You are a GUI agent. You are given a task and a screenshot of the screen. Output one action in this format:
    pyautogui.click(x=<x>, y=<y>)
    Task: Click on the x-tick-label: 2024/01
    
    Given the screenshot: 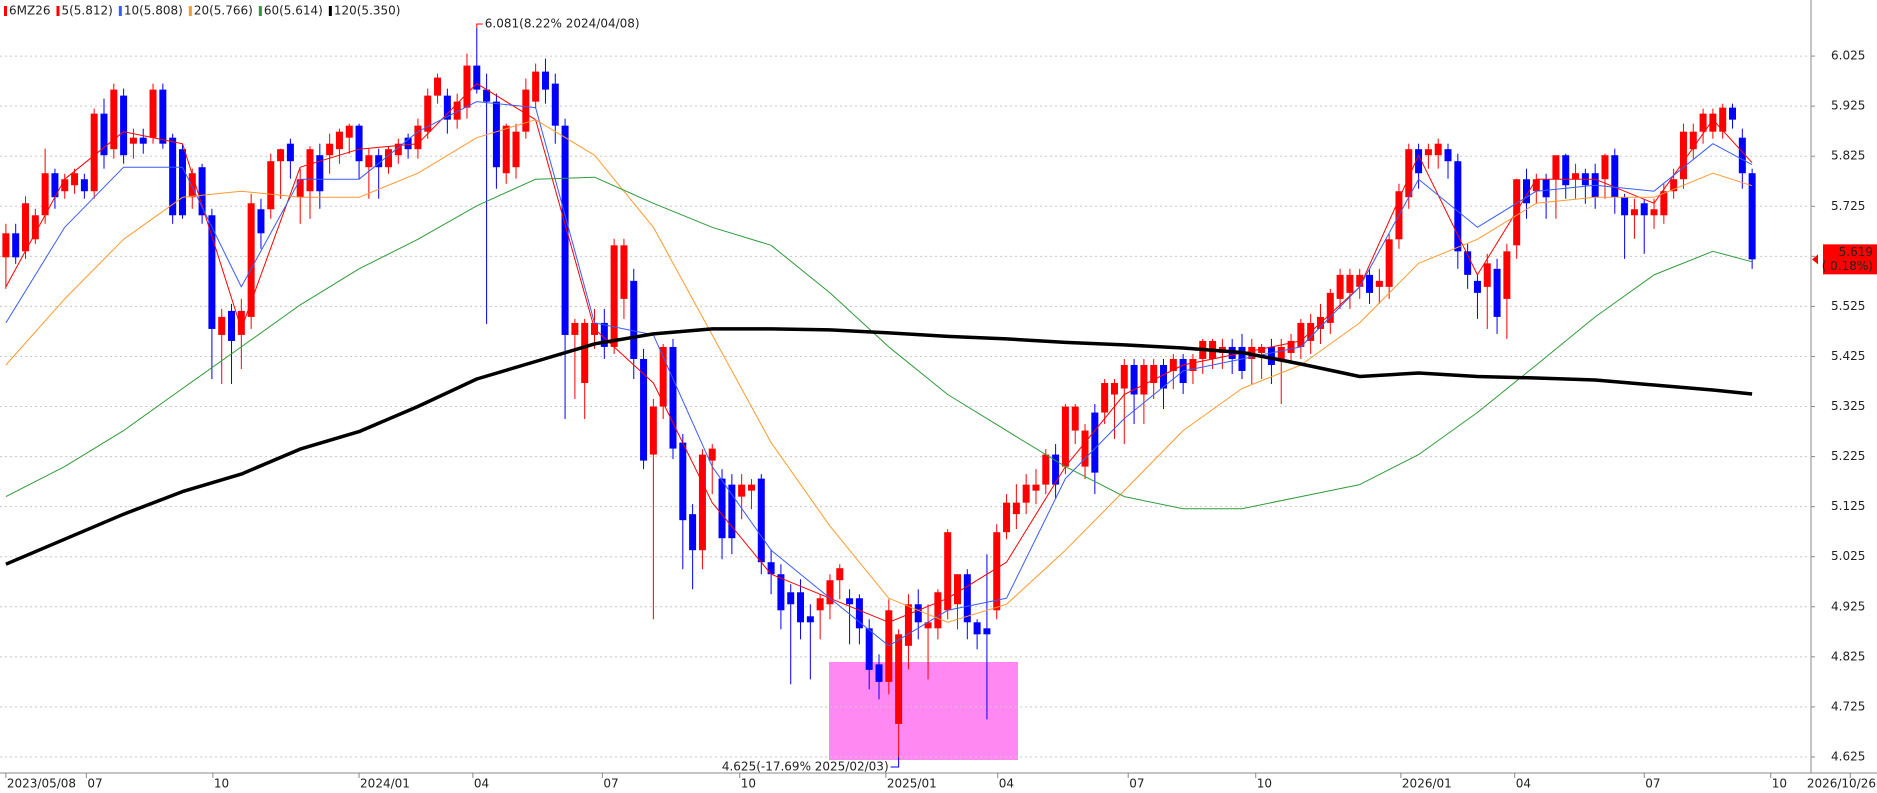 What is the action you would take?
    pyautogui.click(x=385, y=784)
    